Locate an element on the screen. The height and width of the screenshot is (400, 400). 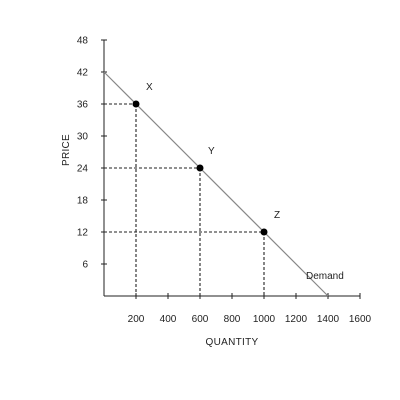
curve-label-demand: Demand is located at coordinates (325, 276).